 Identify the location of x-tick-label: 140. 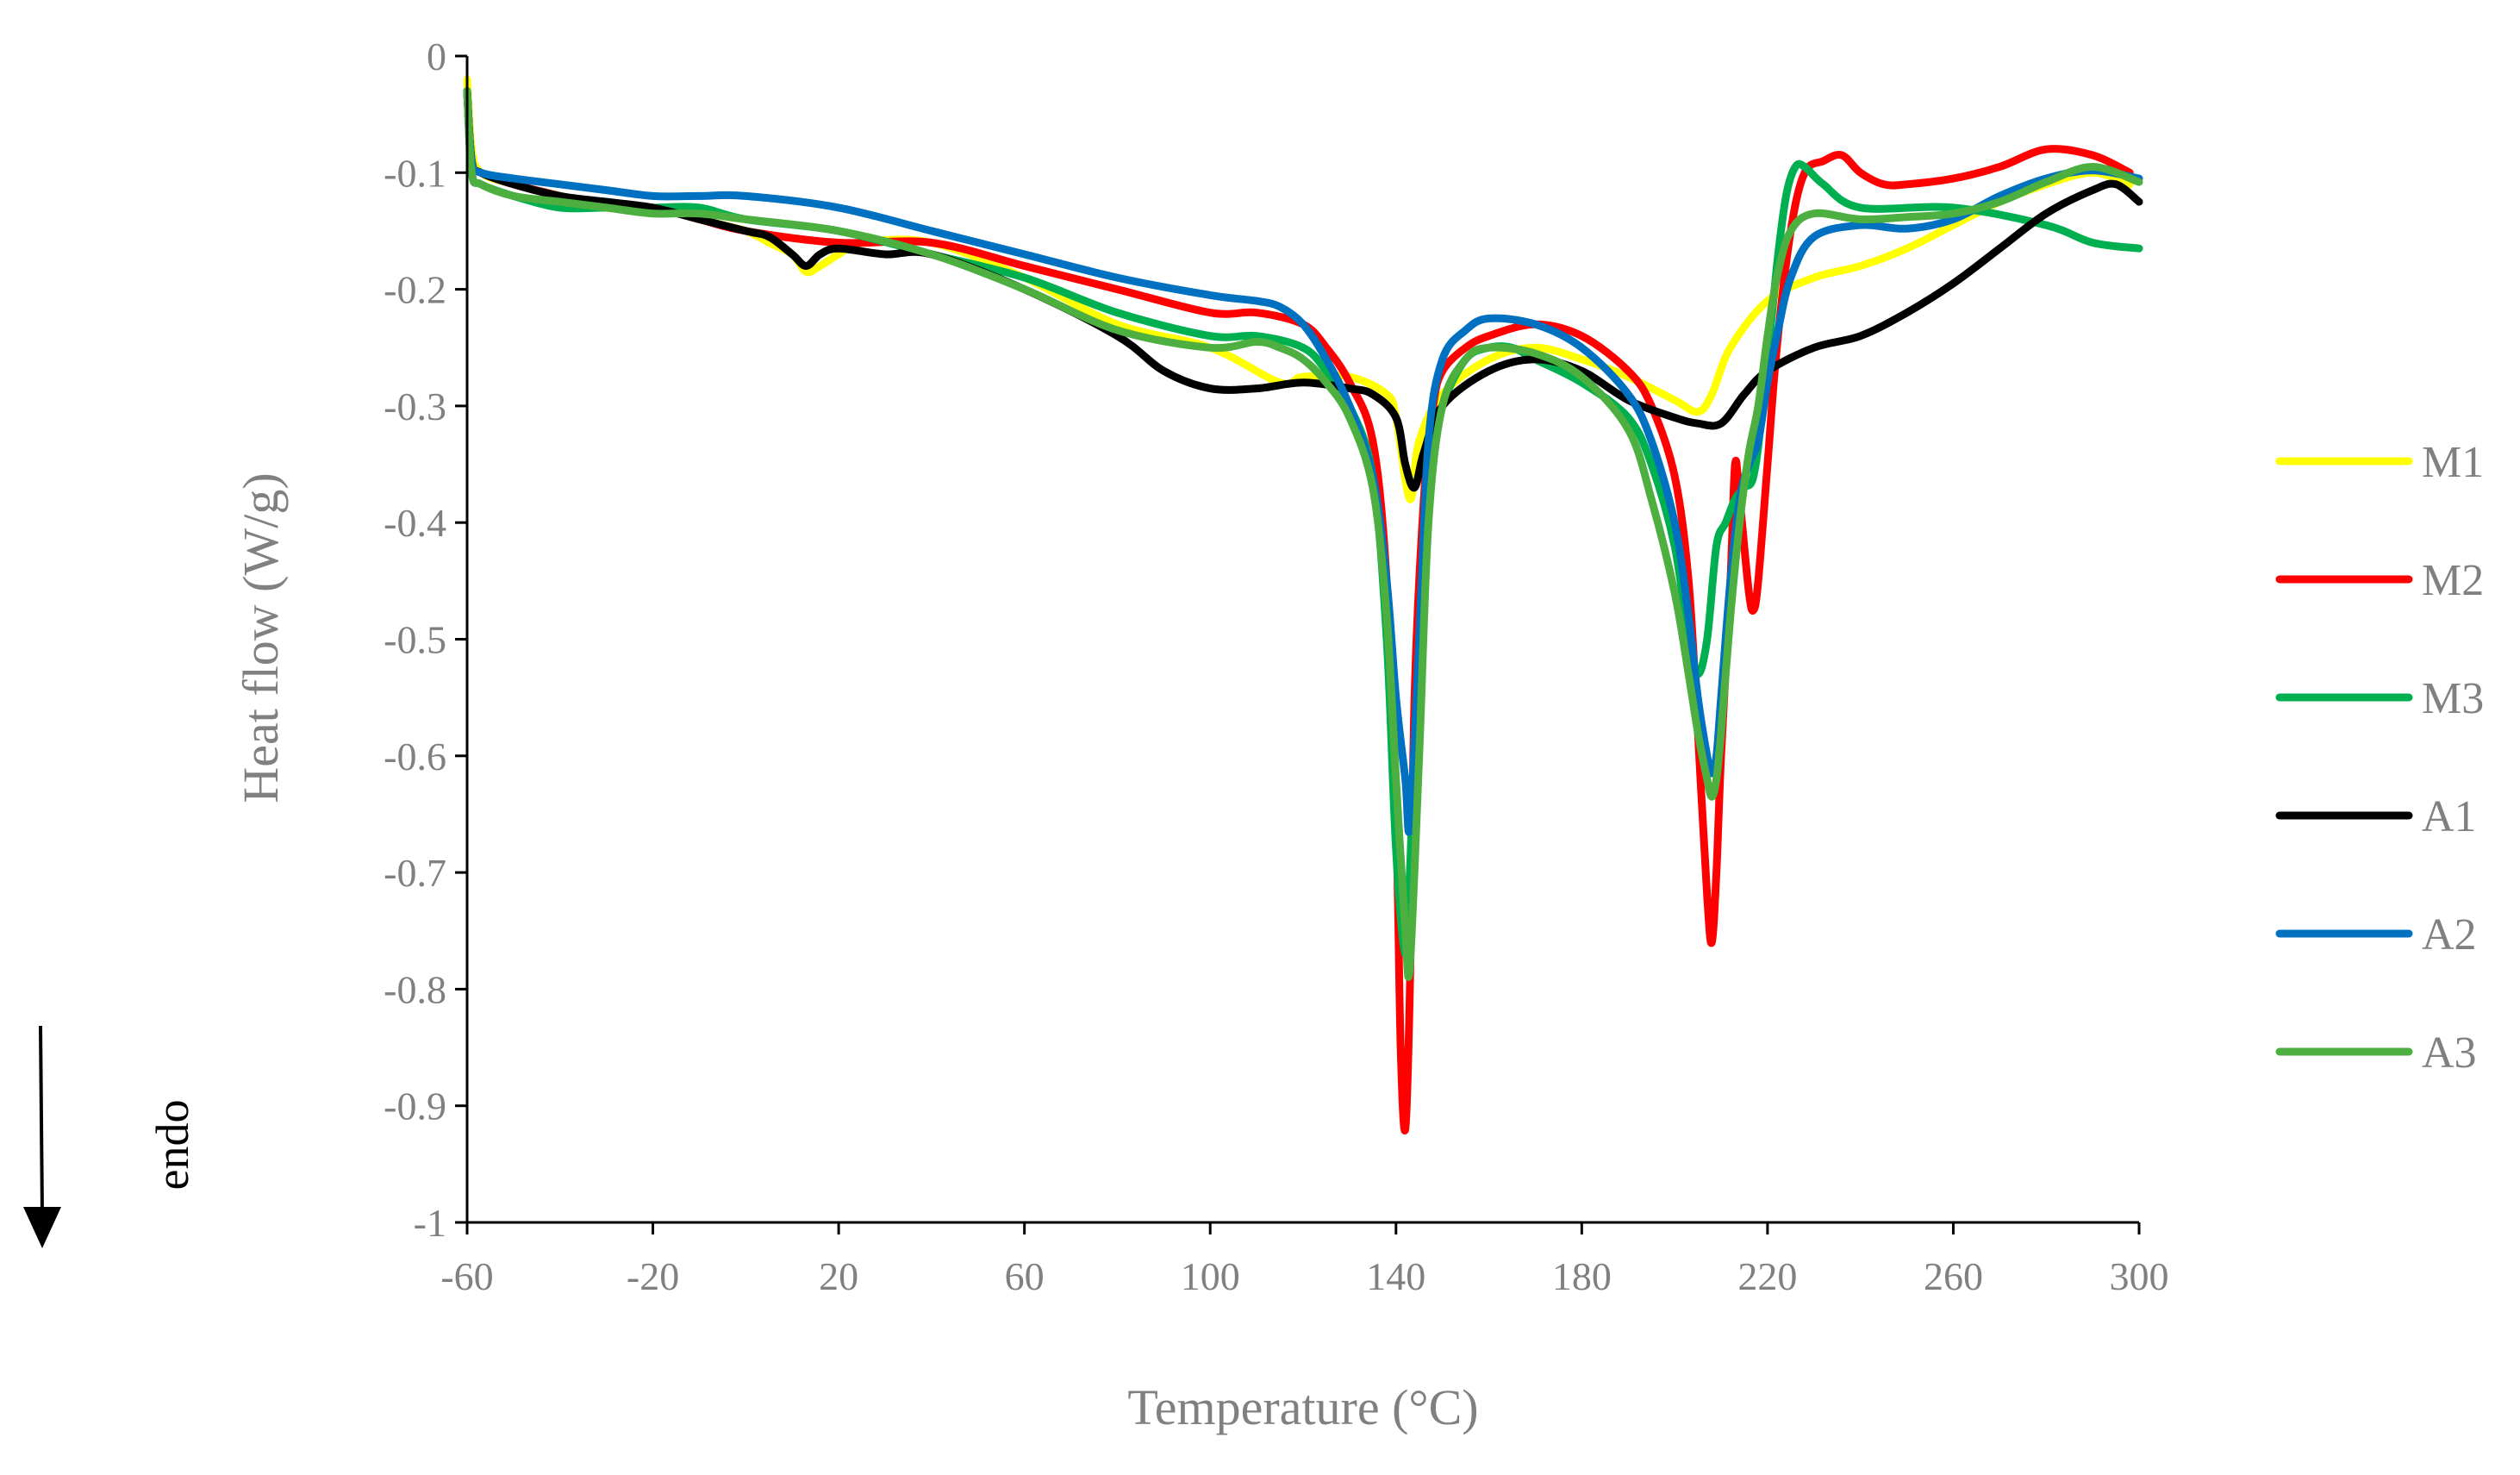
(1396, 1276).